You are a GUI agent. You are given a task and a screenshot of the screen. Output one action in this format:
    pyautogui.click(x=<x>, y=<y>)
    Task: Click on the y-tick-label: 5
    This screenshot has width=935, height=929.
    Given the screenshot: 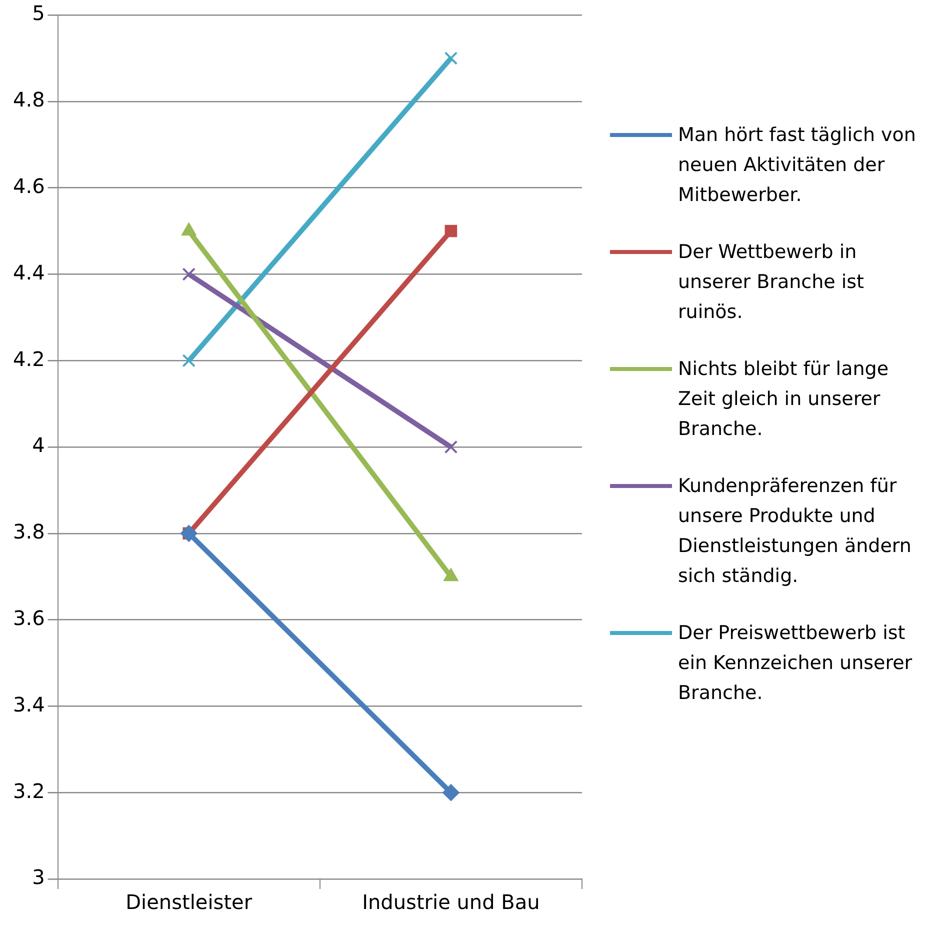 What is the action you would take?
    pyautogui.click(x=38, y=13)
    